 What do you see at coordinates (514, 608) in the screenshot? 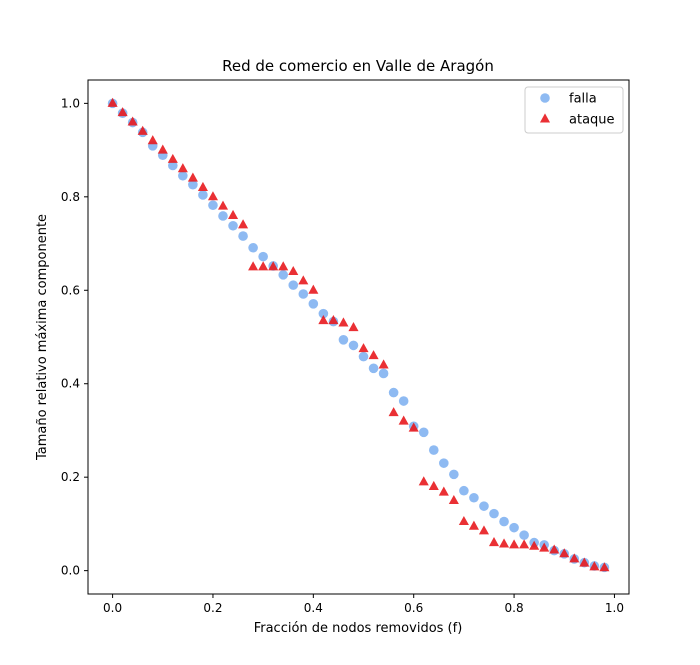
I see `x-tick-label: 0.8` at bounding box center [514, 608].